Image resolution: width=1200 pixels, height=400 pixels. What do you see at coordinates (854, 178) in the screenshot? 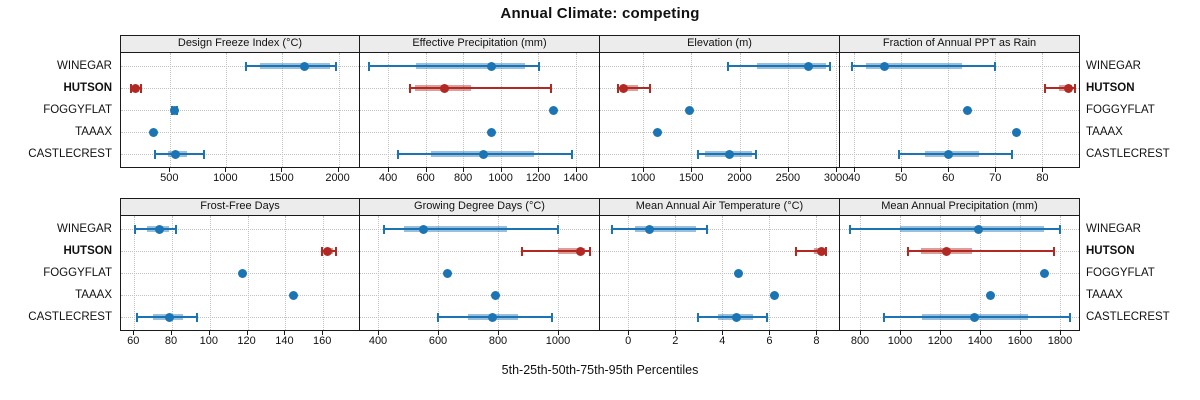
I see `x-tick-label: 40` at bounding box center [854, 178].